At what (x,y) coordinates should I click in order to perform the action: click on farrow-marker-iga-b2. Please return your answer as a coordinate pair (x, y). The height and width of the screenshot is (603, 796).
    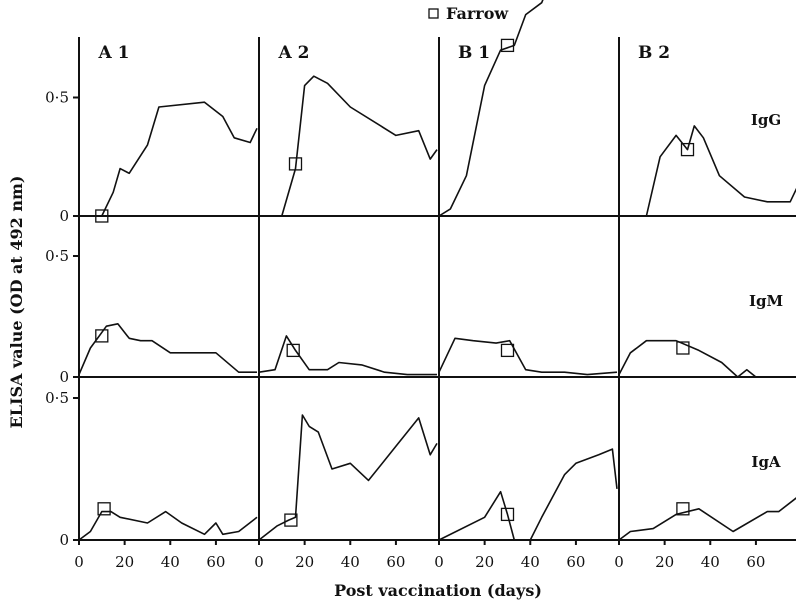
    Looking at the image, I should click on (683, 509).